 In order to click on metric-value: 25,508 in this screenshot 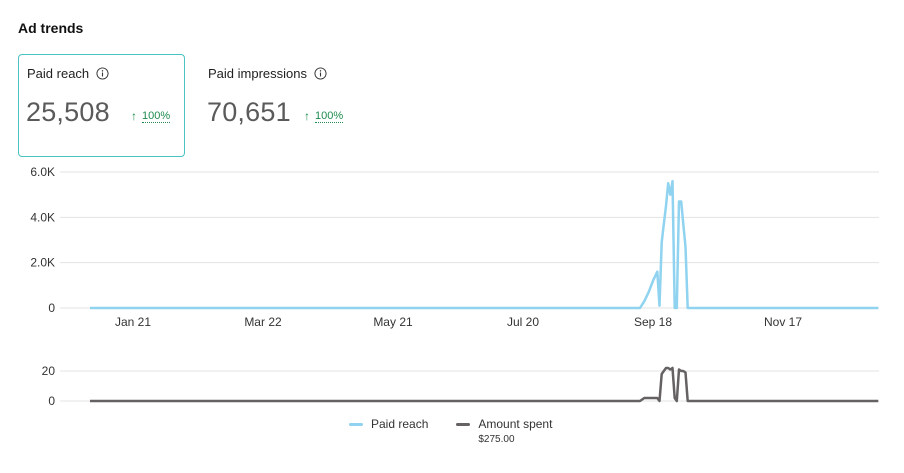, I will do `click(68, 112)`.